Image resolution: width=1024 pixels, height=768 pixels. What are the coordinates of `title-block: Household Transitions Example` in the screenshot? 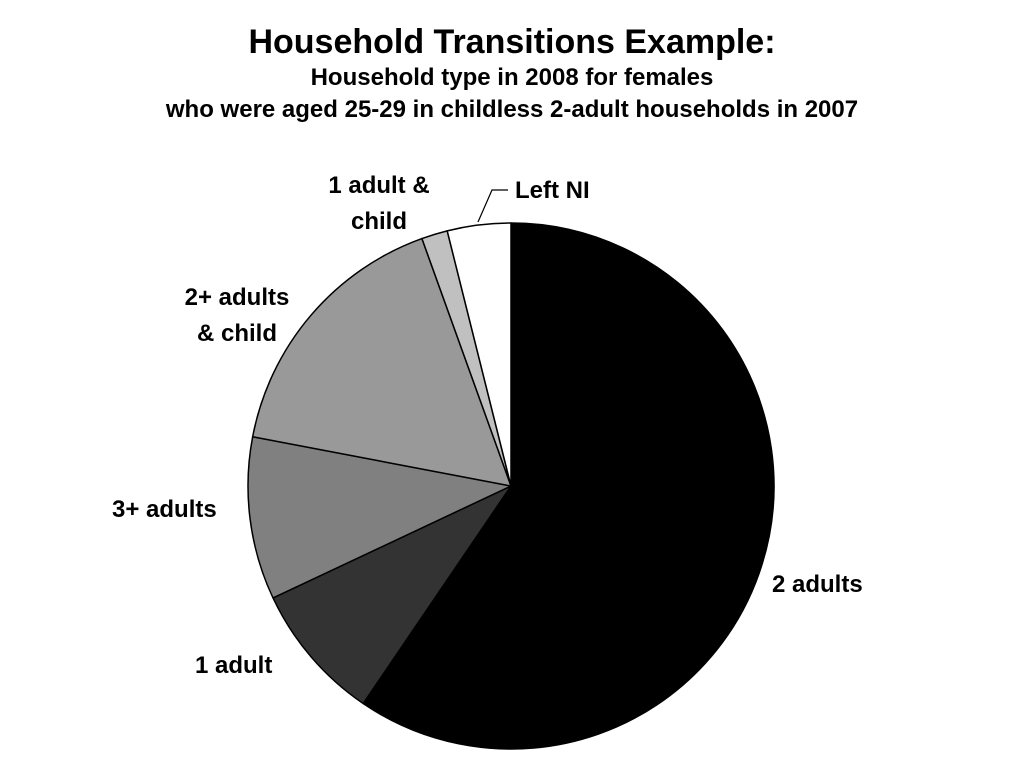 It's located at (512, 74).